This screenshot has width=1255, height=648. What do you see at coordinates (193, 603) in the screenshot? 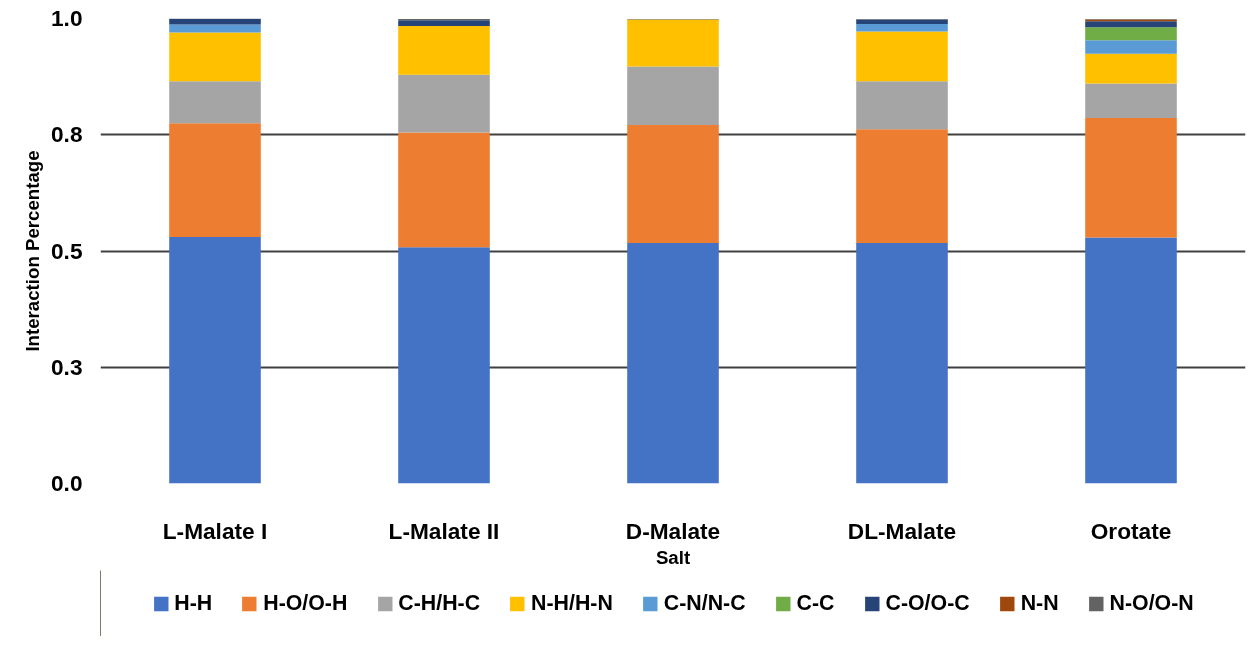
I see `legend-label: H-H` at bounding box center [193, 603].